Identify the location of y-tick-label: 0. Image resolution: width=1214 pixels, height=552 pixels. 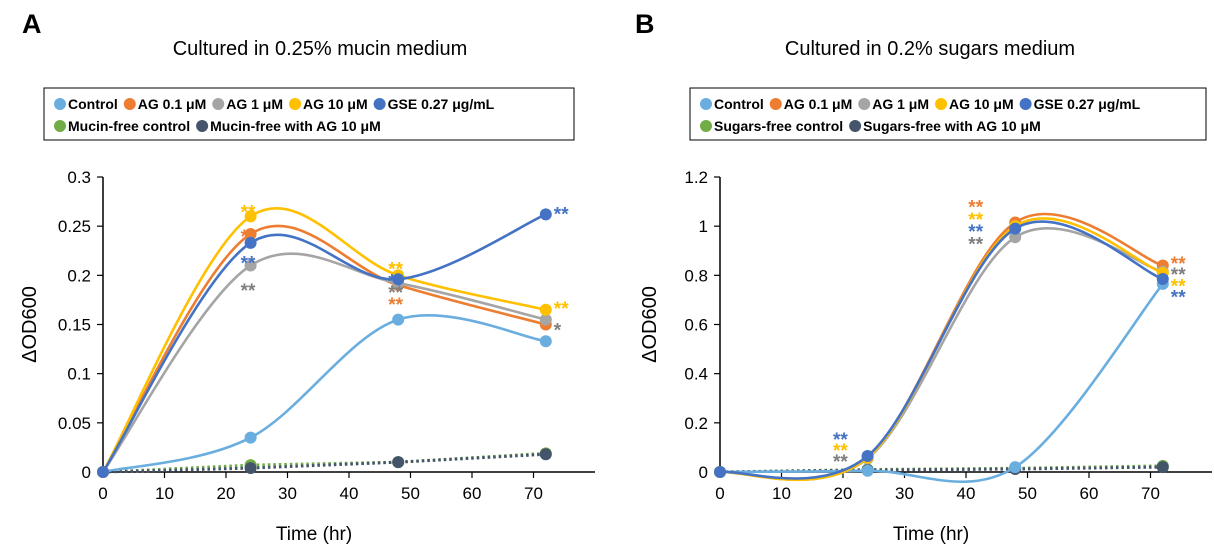
(703, 472).